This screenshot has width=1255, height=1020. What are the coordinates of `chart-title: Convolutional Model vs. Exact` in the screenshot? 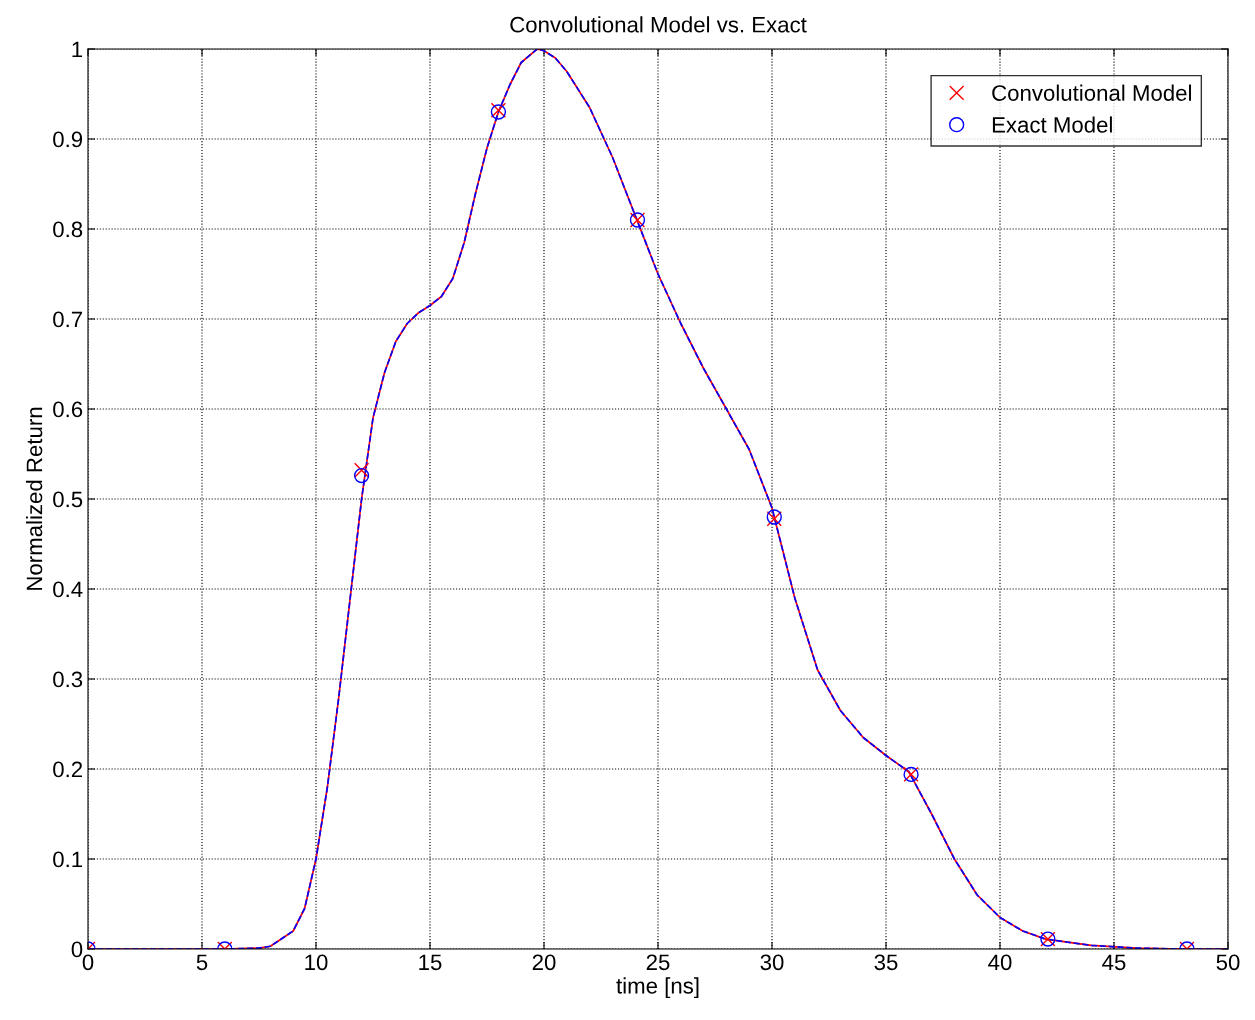 It's located at (658, 24).